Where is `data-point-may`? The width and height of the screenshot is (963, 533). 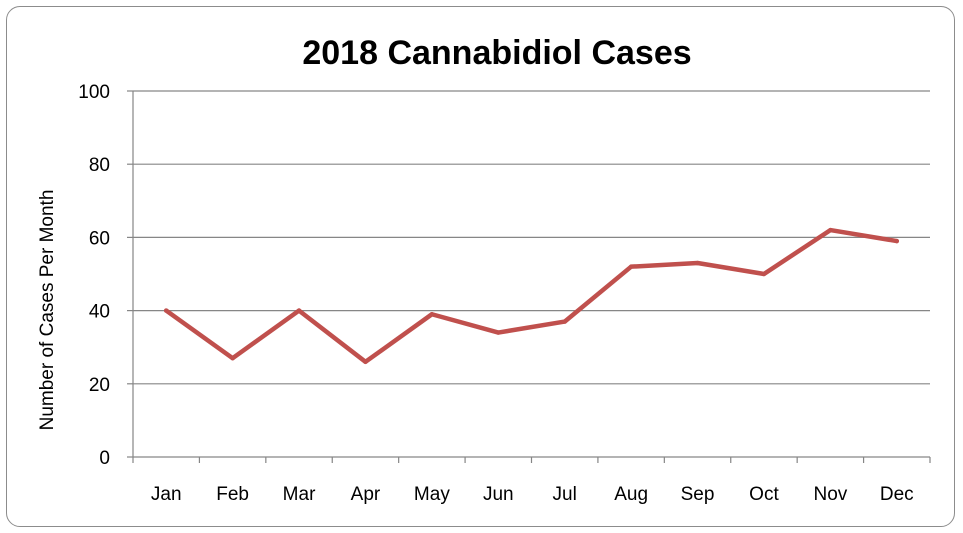 data-point-may is located at coordinates (432, 314).